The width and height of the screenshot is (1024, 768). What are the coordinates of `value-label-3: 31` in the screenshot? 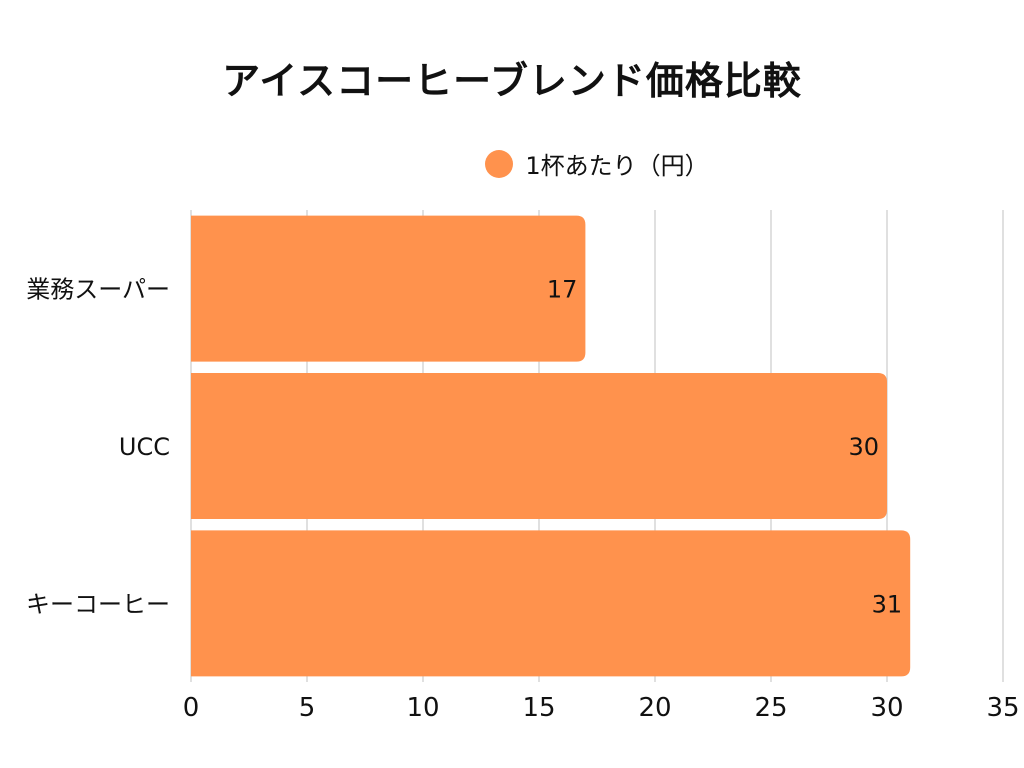 It's located at (887, 604).